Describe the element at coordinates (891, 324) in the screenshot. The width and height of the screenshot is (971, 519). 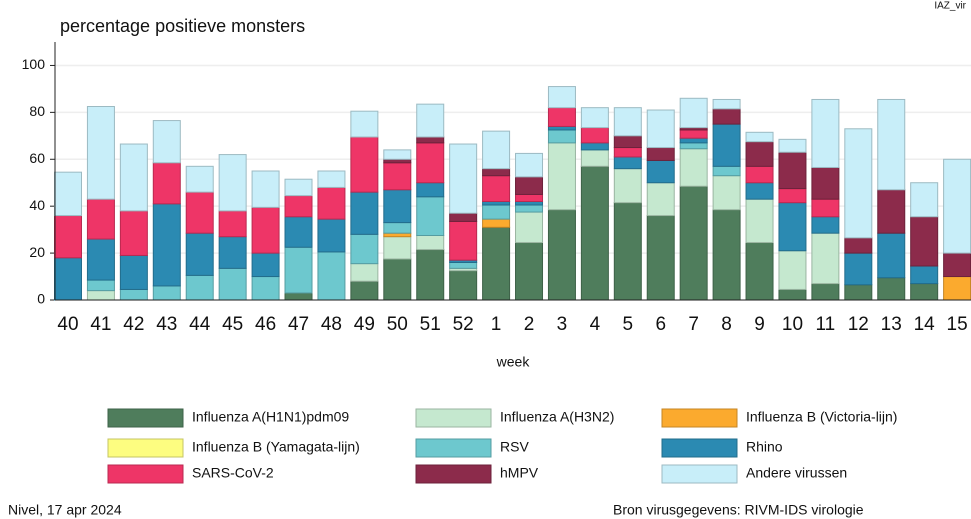
I see `x-tick-label: 13` at that location.